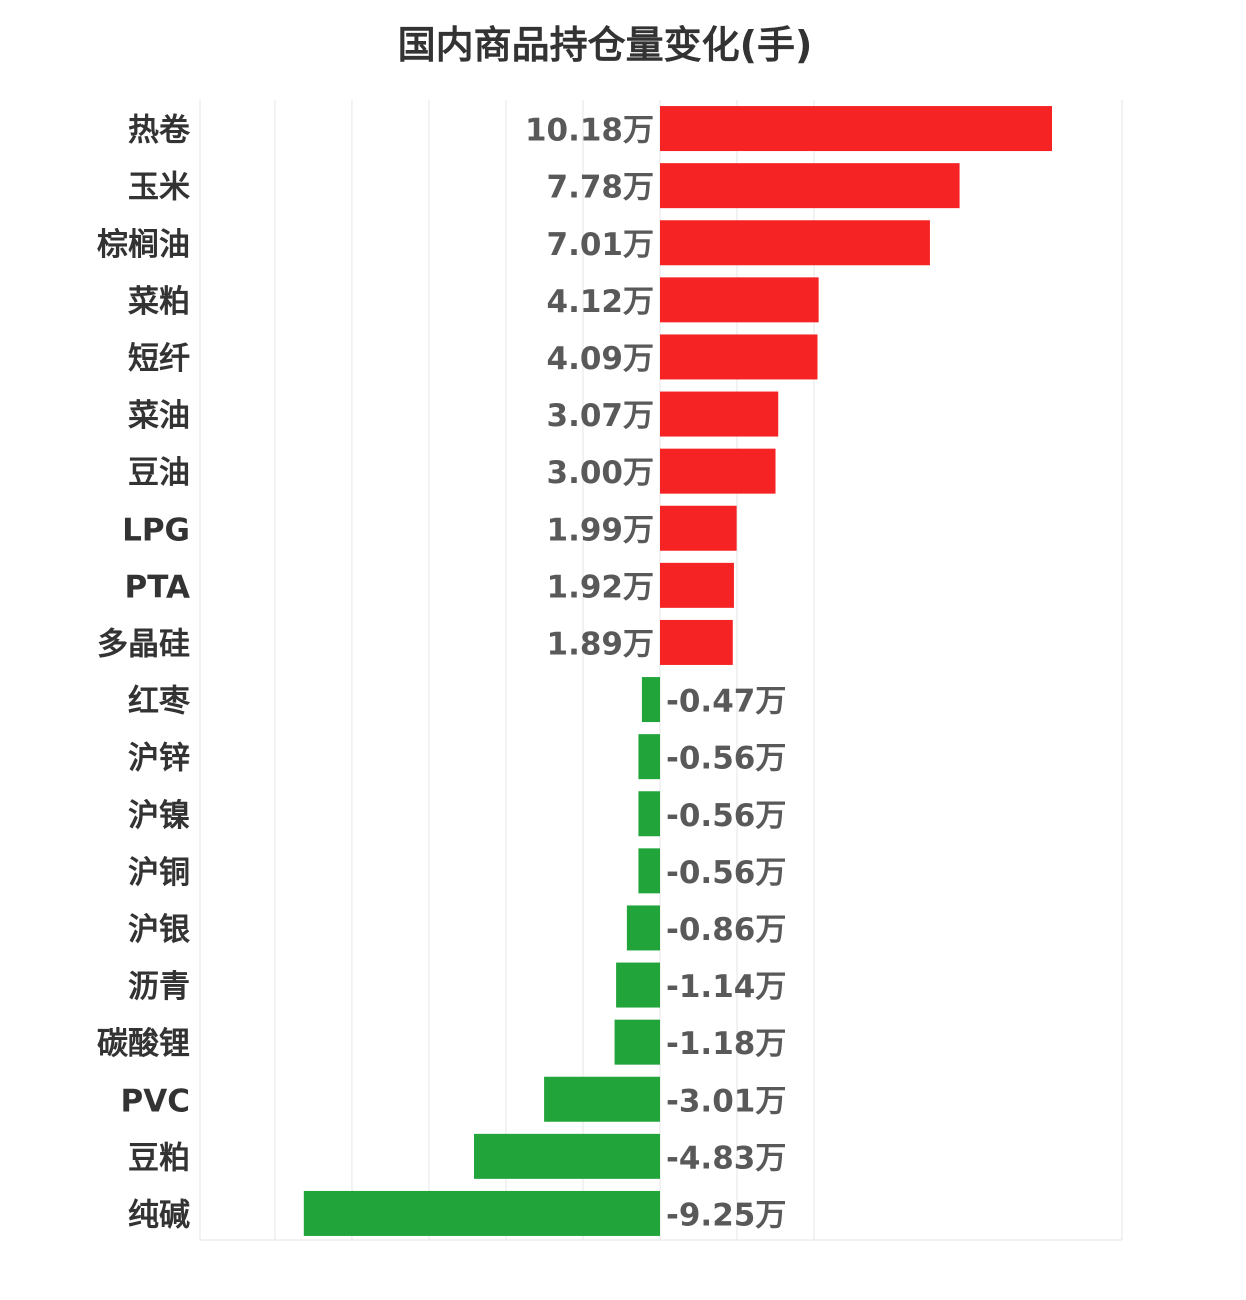 This screenshot has width=1246, height=1300. What do you see at coordinates (159, 302) in the screenshot?
I see `category-label: 菜粕` at bounding box center [159, 302].